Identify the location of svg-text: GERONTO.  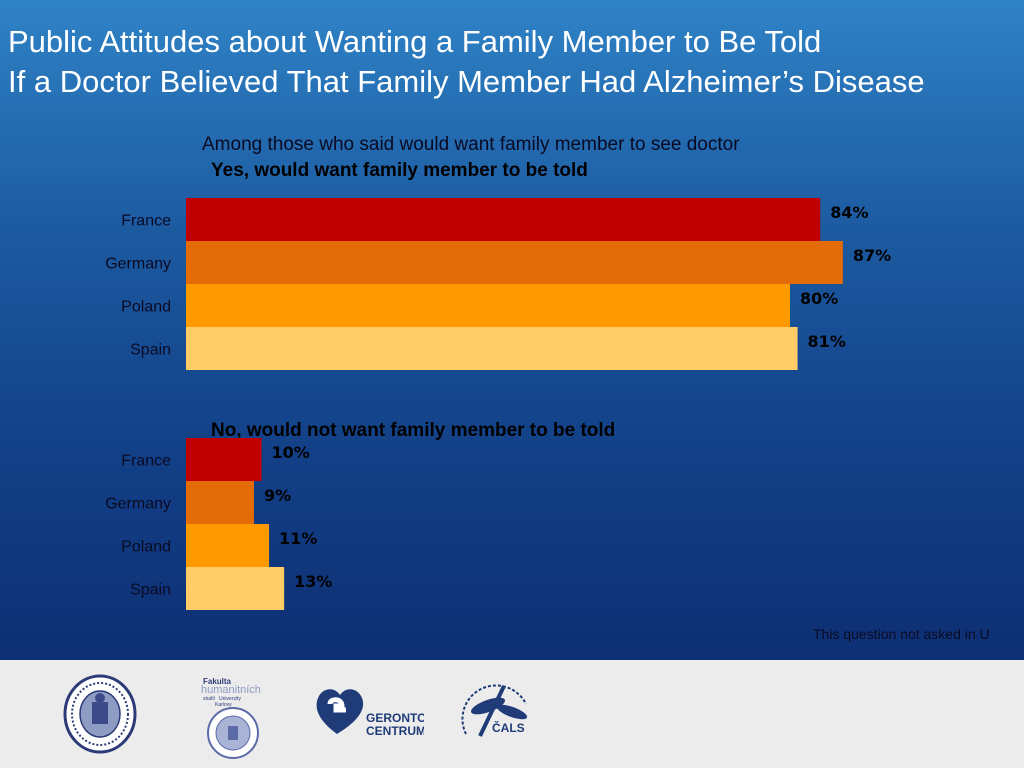
(395, 718).